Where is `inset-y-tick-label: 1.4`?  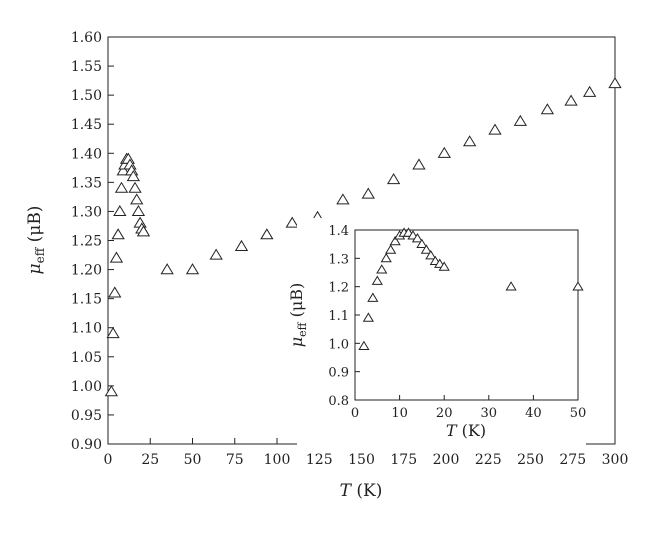
inset-y-tick-label: 1.4 is located at coordinates (338, 231).